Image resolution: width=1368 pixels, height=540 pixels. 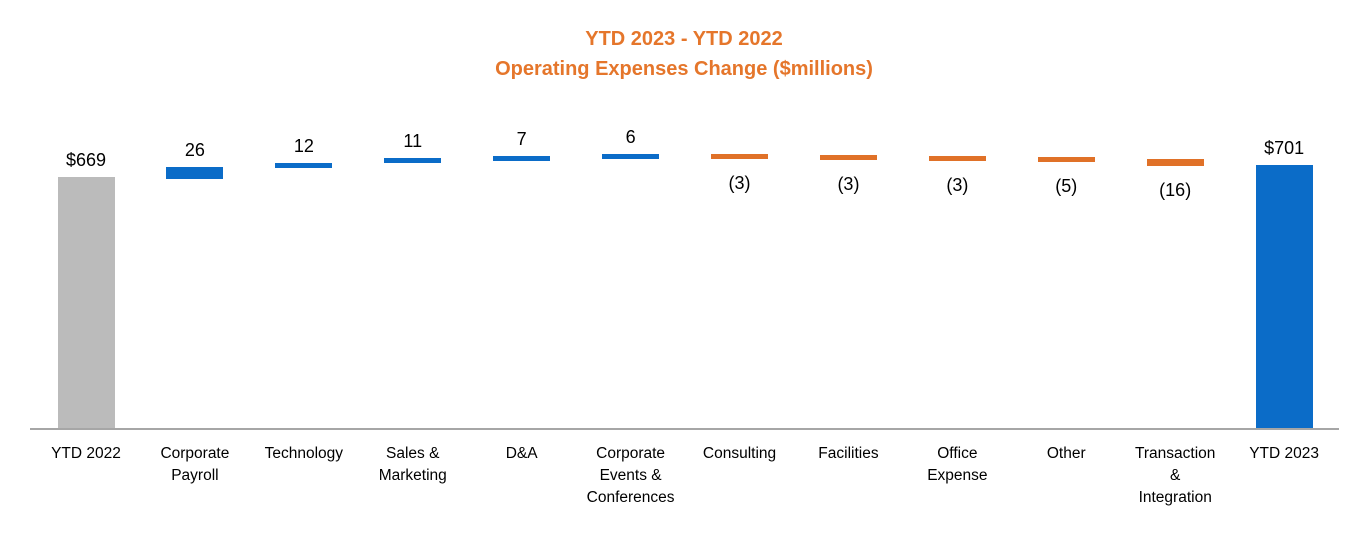 I want to click on bar-consulting, so click(x=740, y=156).